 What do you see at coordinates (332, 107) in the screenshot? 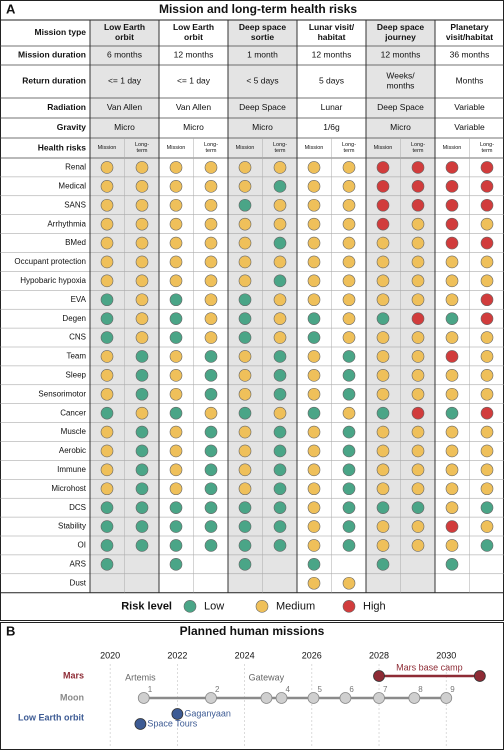
I see `cell-text: Lunar` at bounding box center [332, 107].